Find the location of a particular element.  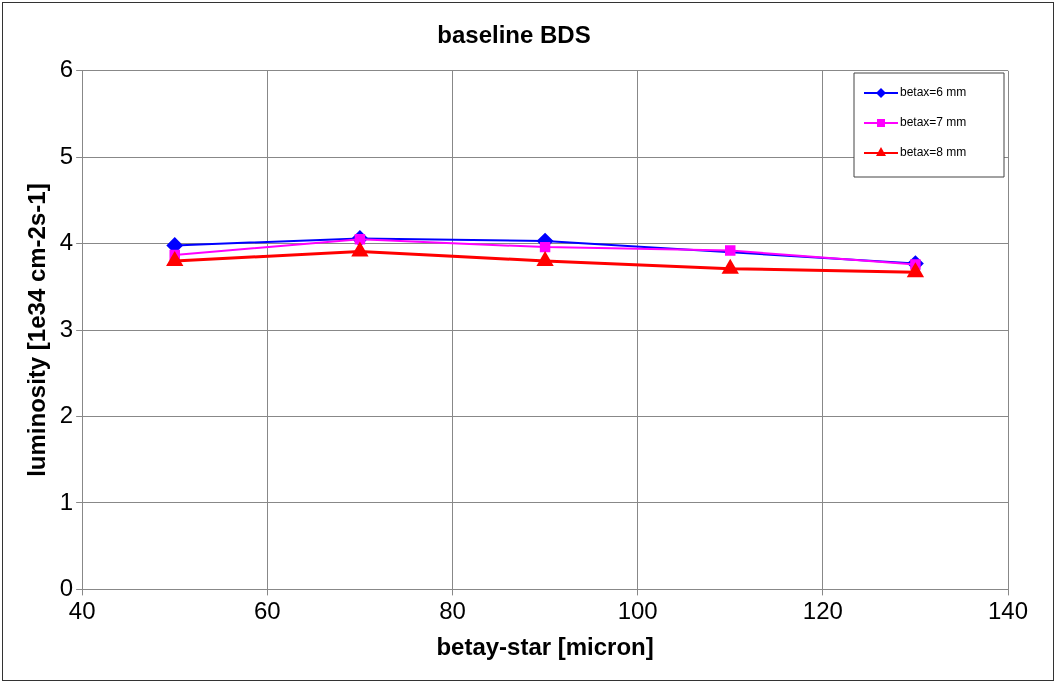

legend-label: betax=7 mm is located at coordinates (933, 122).